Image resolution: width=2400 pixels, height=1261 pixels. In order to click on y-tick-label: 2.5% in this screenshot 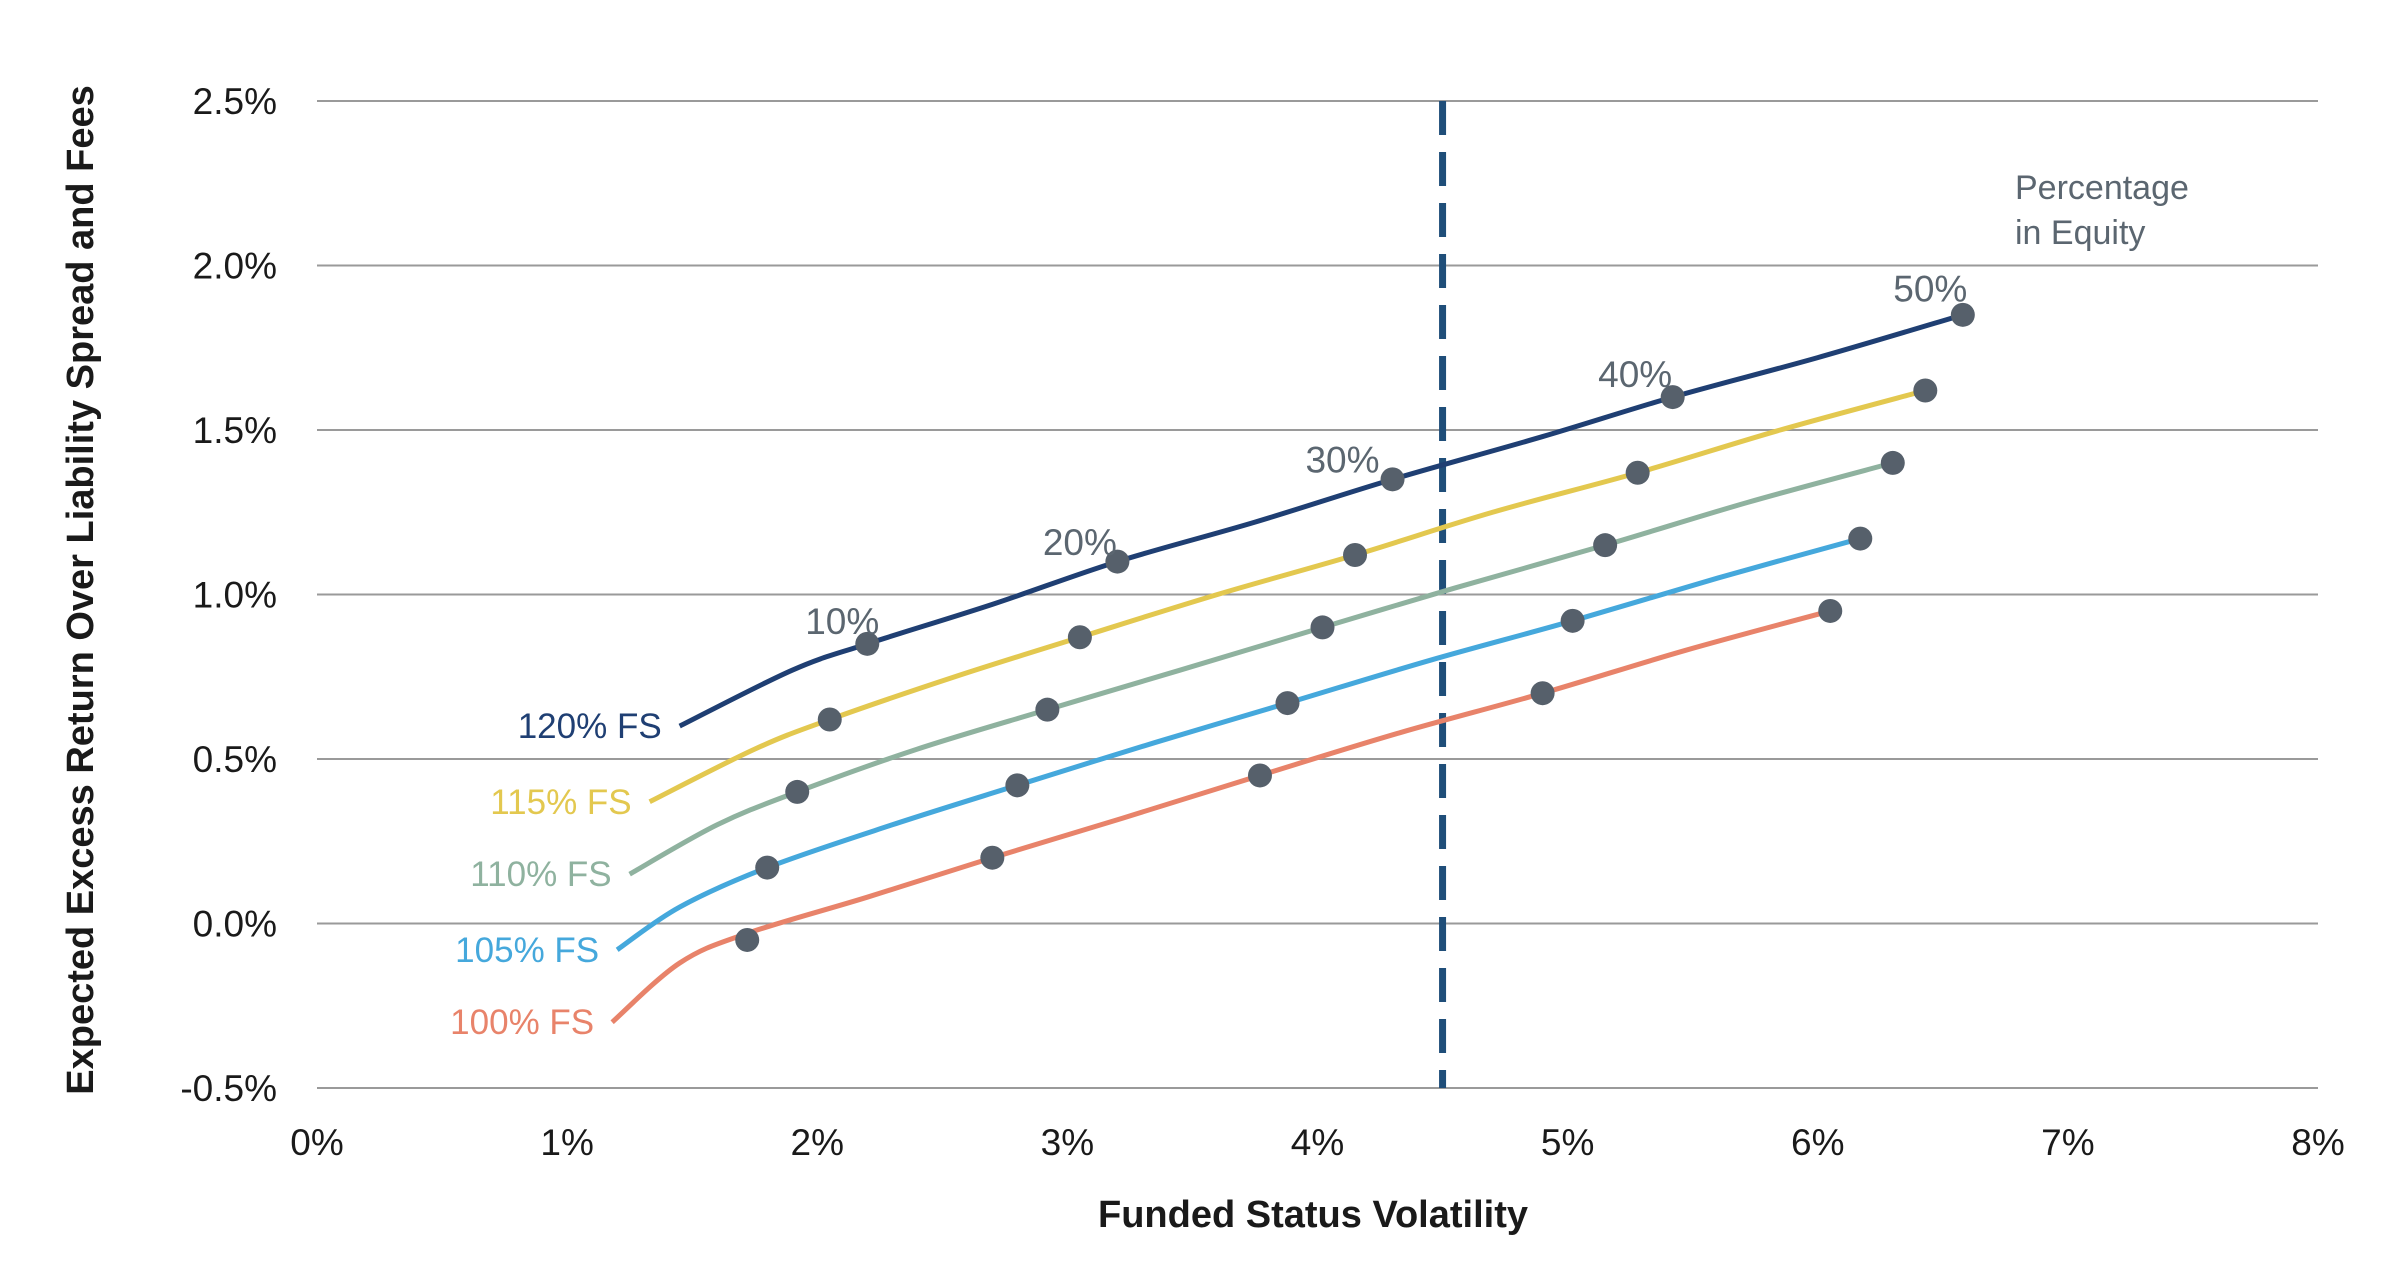, I will do `click(235, 101)`.